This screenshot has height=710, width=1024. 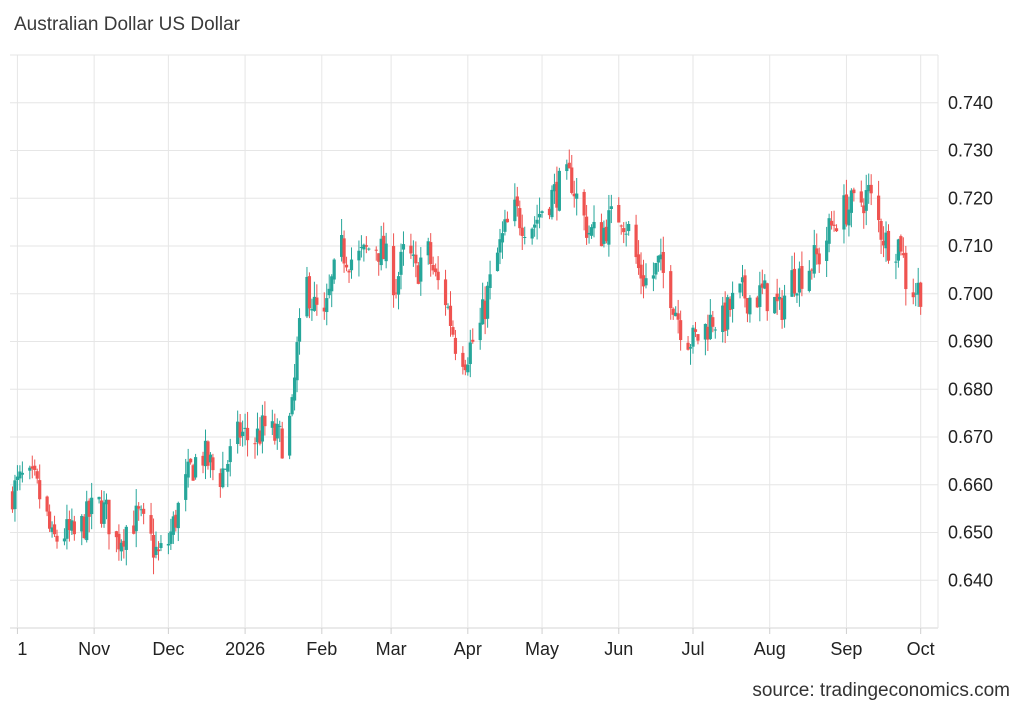 What do you see at coordinates (22, 649) in the screenshot?
I see `x-tick-label: 1` at bounding box center [22, 649].